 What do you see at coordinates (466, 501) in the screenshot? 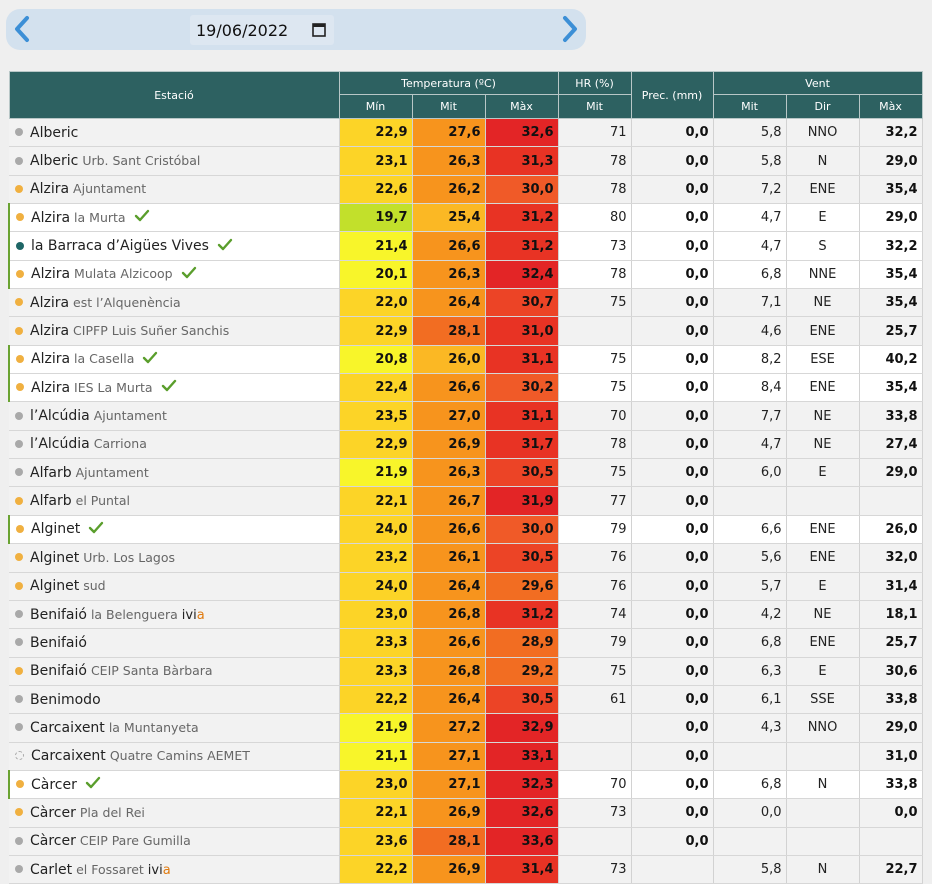
I see `station-row: Alfarb el Puntal 22,1 26,7 31,9 77 0,0` at bounding box center [466, 501].